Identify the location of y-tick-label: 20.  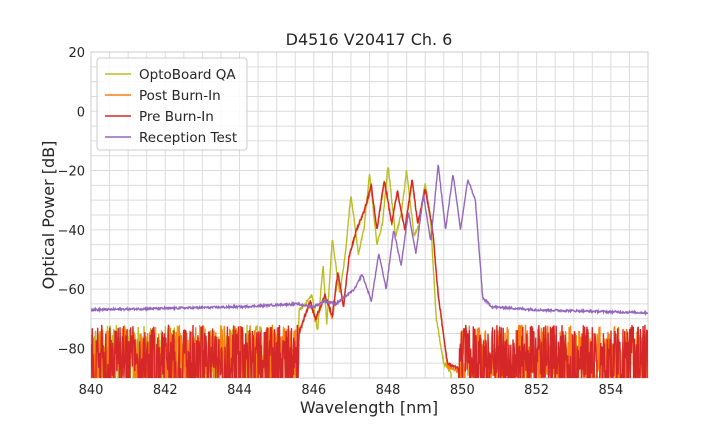
(76, 53).